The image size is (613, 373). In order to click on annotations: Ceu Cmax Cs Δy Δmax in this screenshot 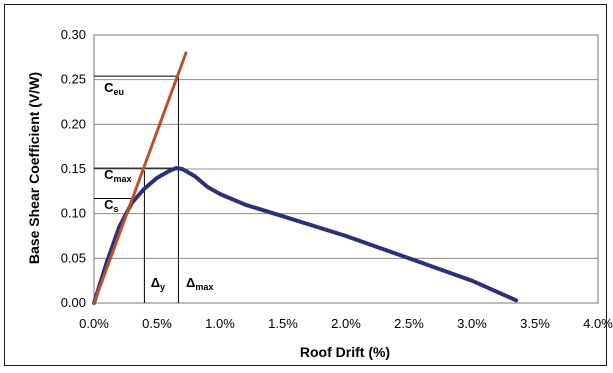, I will do `click(158, 186)`.